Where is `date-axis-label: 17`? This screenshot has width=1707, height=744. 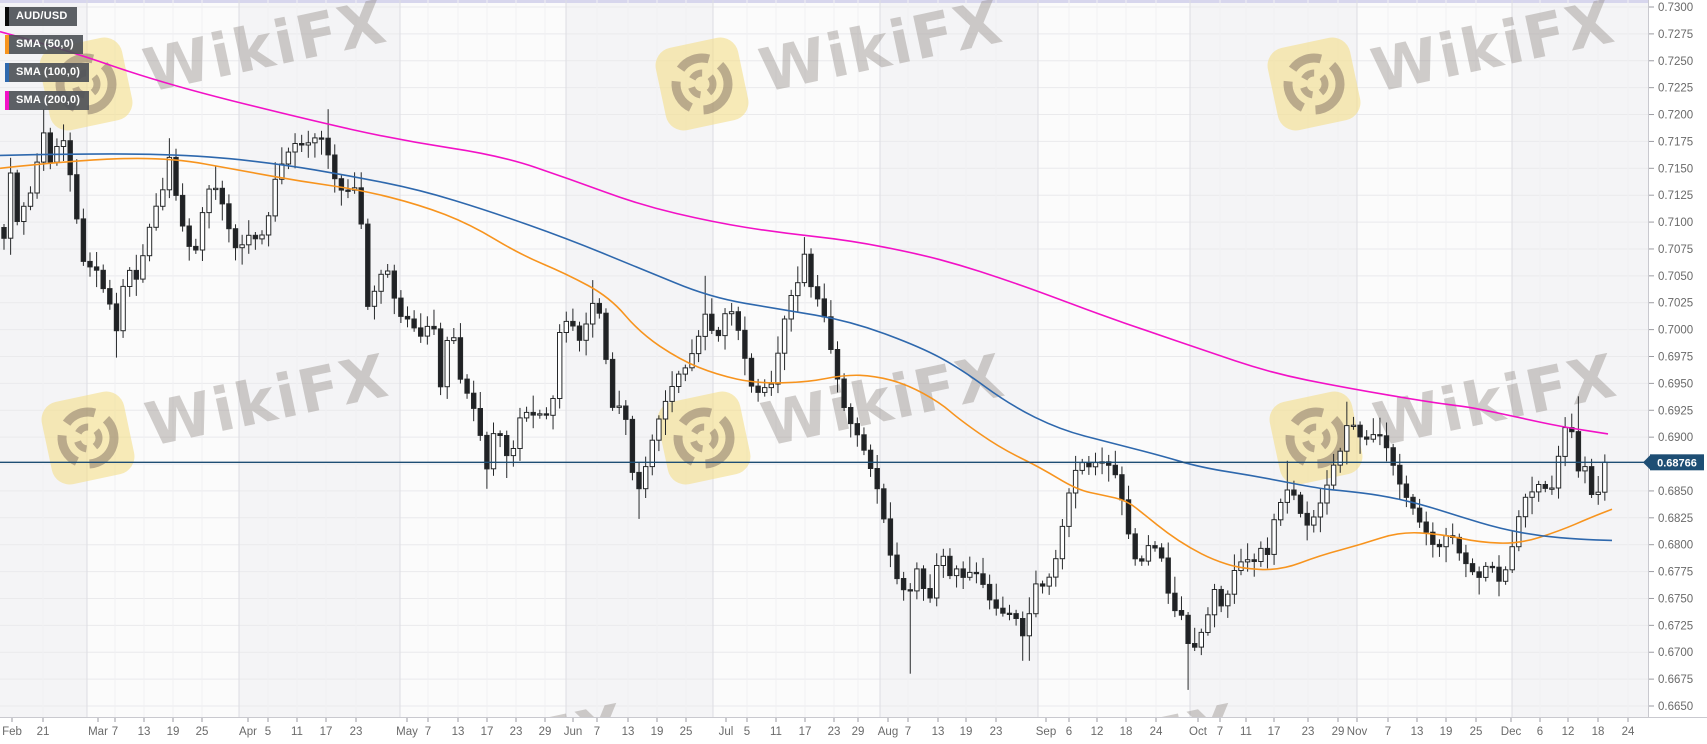 date-axis-label: 17 is located at coordinates (326, 732).